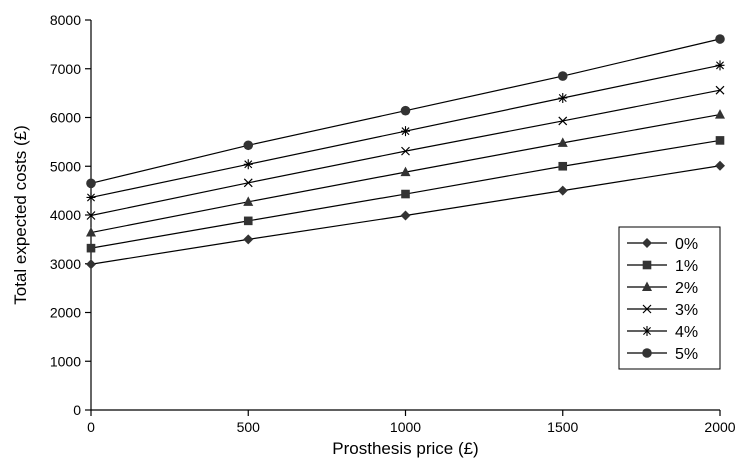  Describe the element at coordinates (719, 427) in the screenshot. I see `x-tick-label: 2000` at that location.